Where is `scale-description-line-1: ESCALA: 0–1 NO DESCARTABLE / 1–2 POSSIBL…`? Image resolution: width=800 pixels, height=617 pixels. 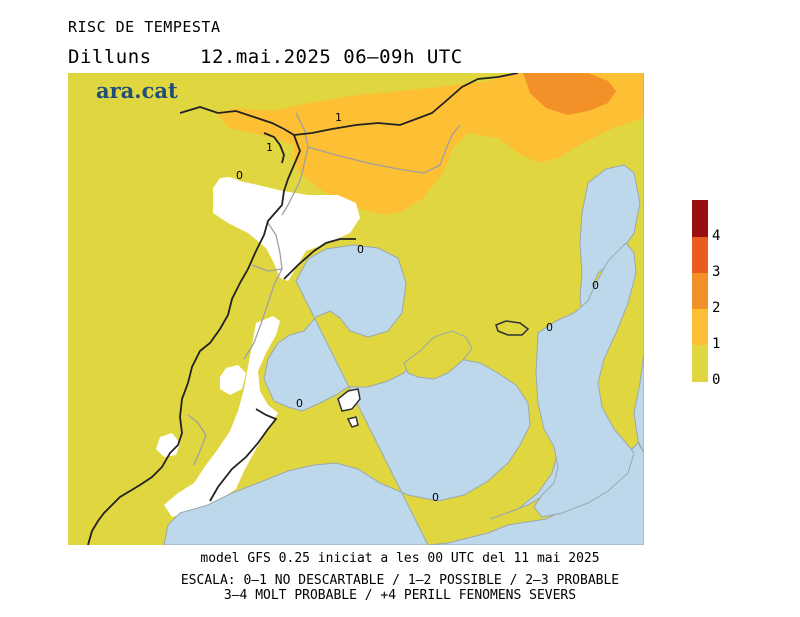
scale-description-line-1: ESCALA: 0–1 NO DESCARTABLE / 1–2 POSSIBL… is located at coordinates (400, 580).